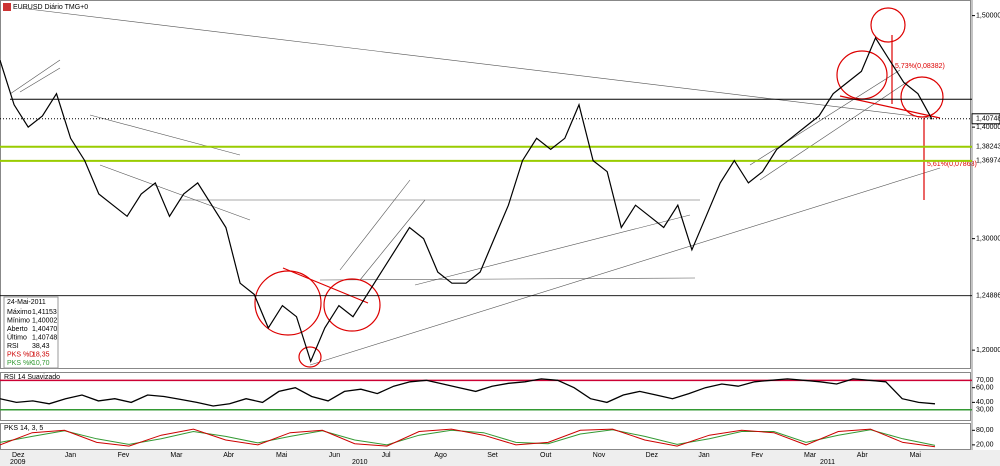 Image resolution: width=1000 pixels, height=466 pixels. Describe the element at coordinates (500, 458) in the screenshot. I see `time-axis` at that location.